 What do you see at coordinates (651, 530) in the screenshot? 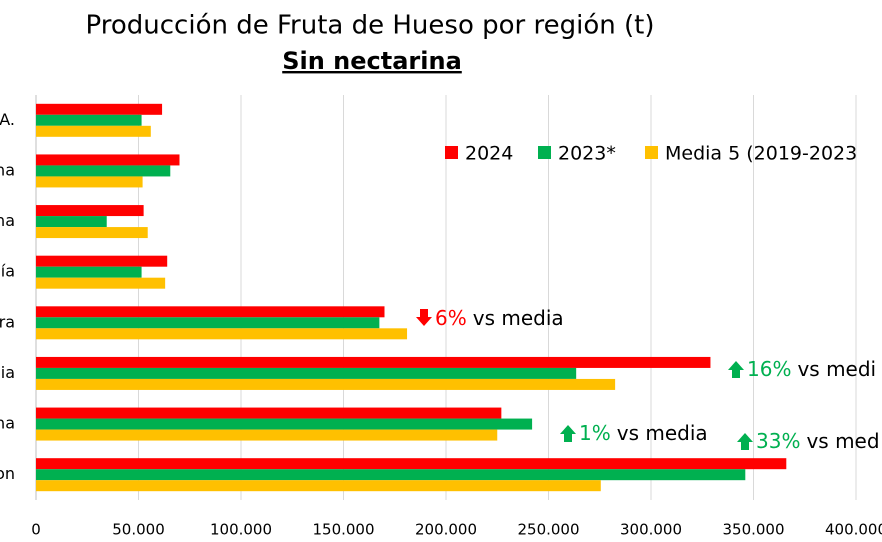
I see `x-tick-label: 300.000` at bounding box center [651, 530].